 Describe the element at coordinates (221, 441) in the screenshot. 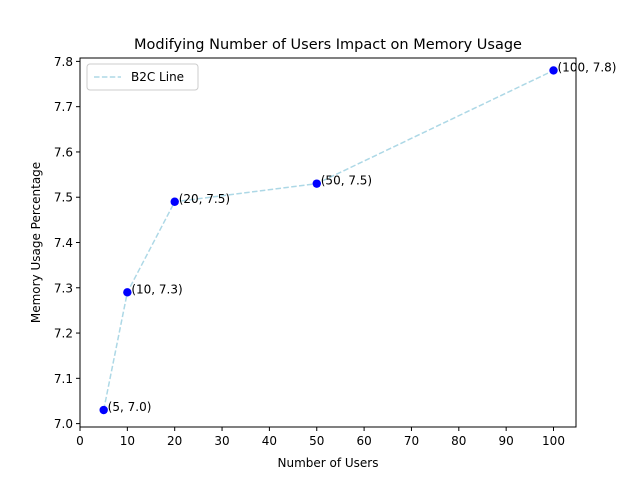

I see `x-tick-label: 30` at that location.